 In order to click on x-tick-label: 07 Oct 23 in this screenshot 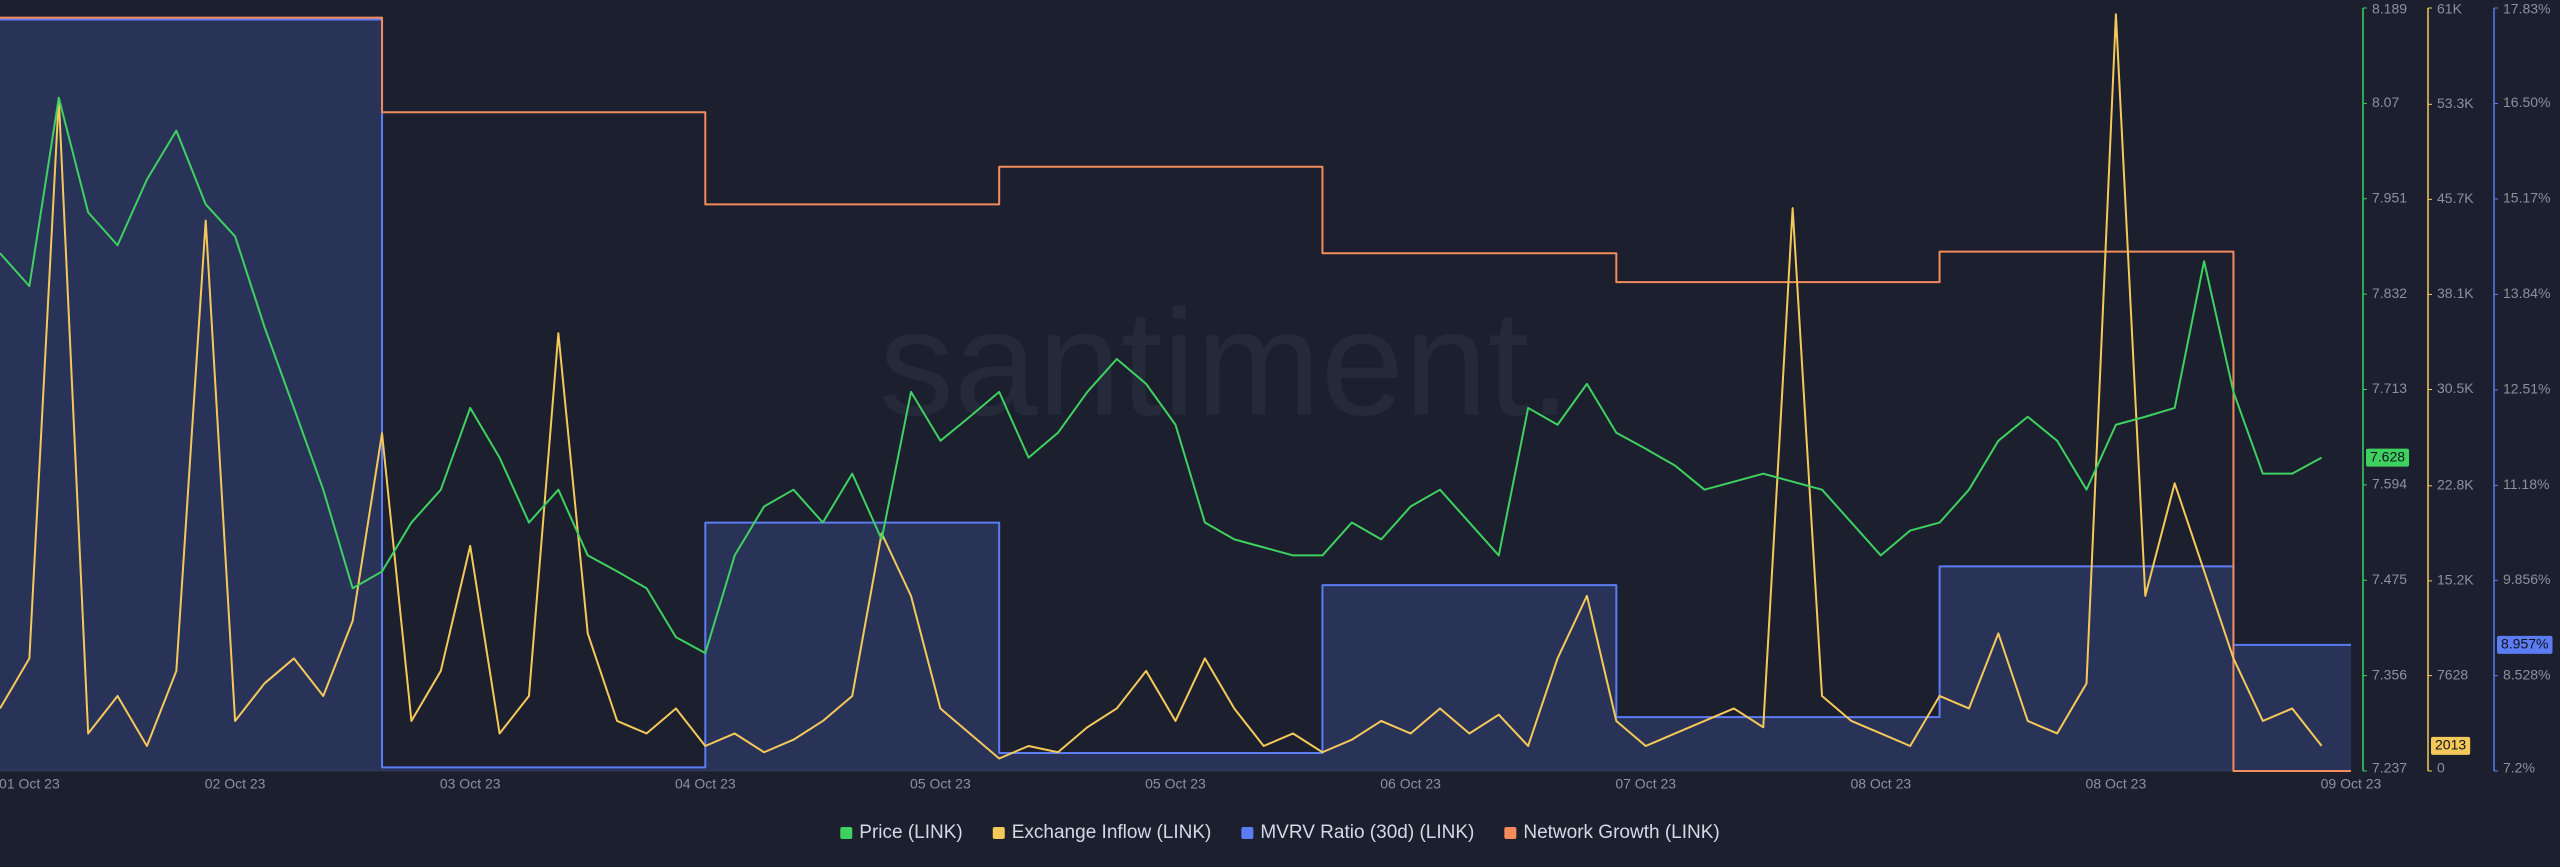, I will do `click(1645, 784)`.